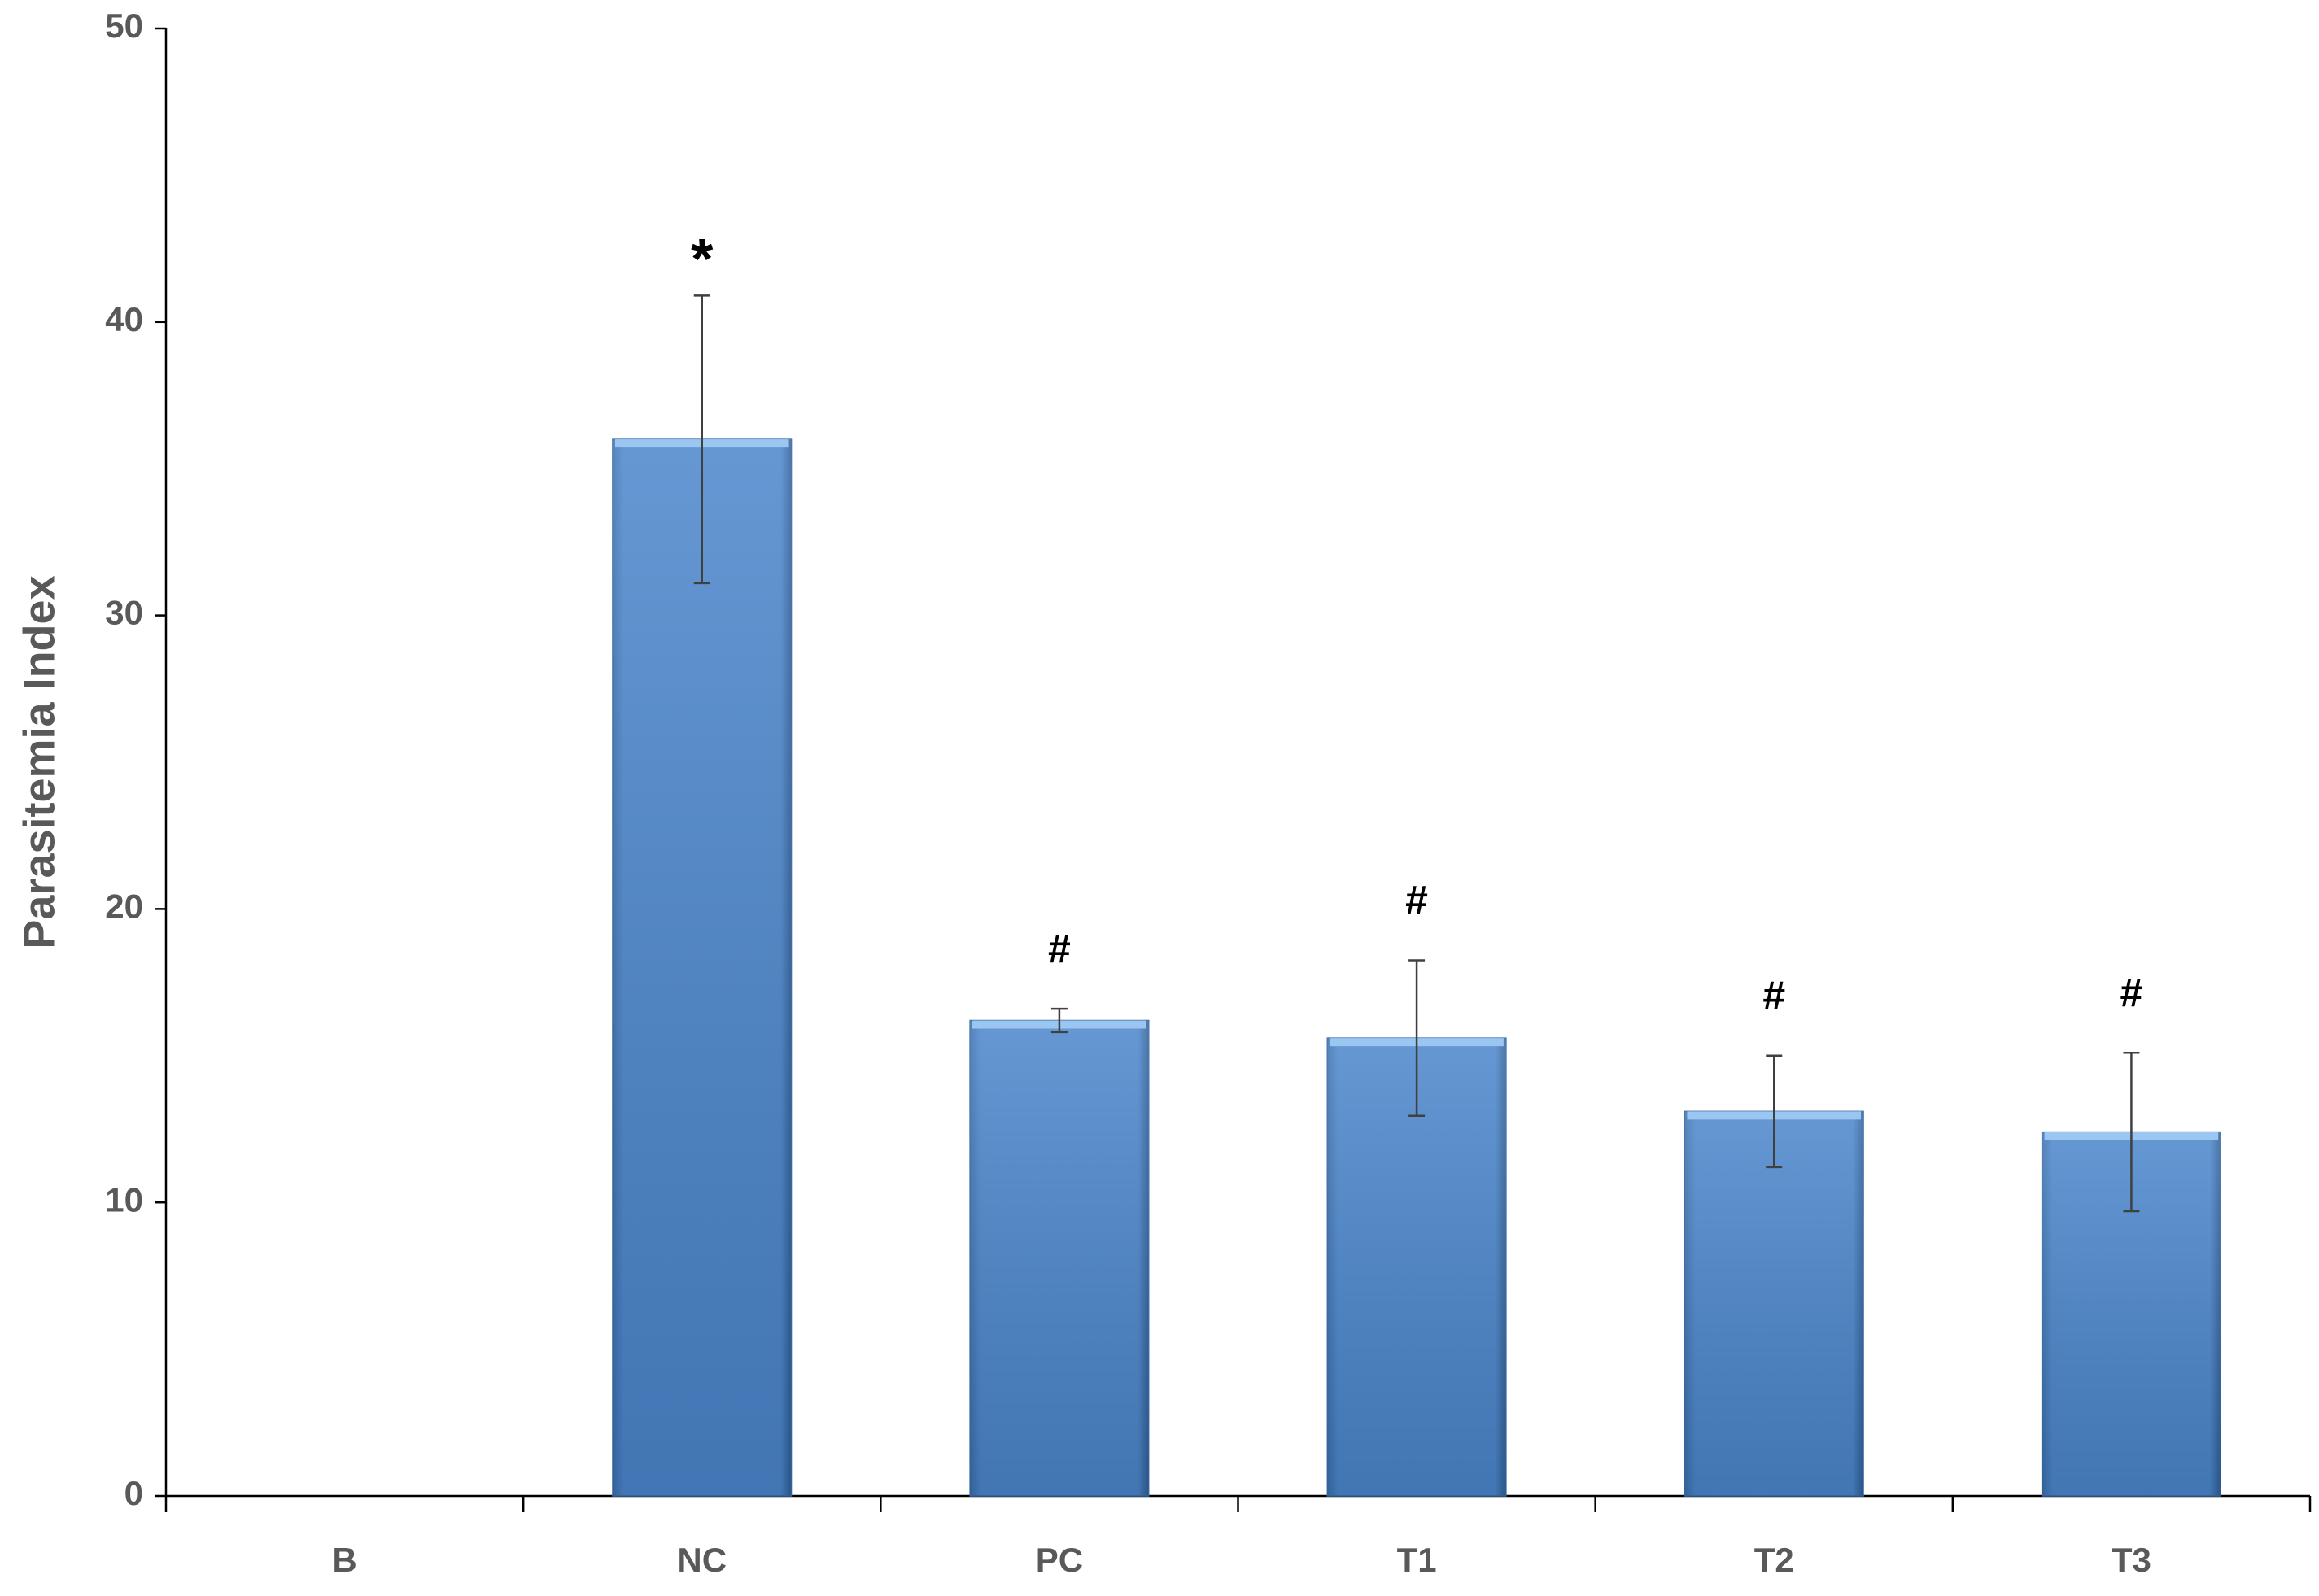 This screenshot has height=1596, width=2319. What do you see at coordinates (1774, 1560) in the screenshot?
I see `x-tick-label: T2` at bounding box center [1774, 1560].